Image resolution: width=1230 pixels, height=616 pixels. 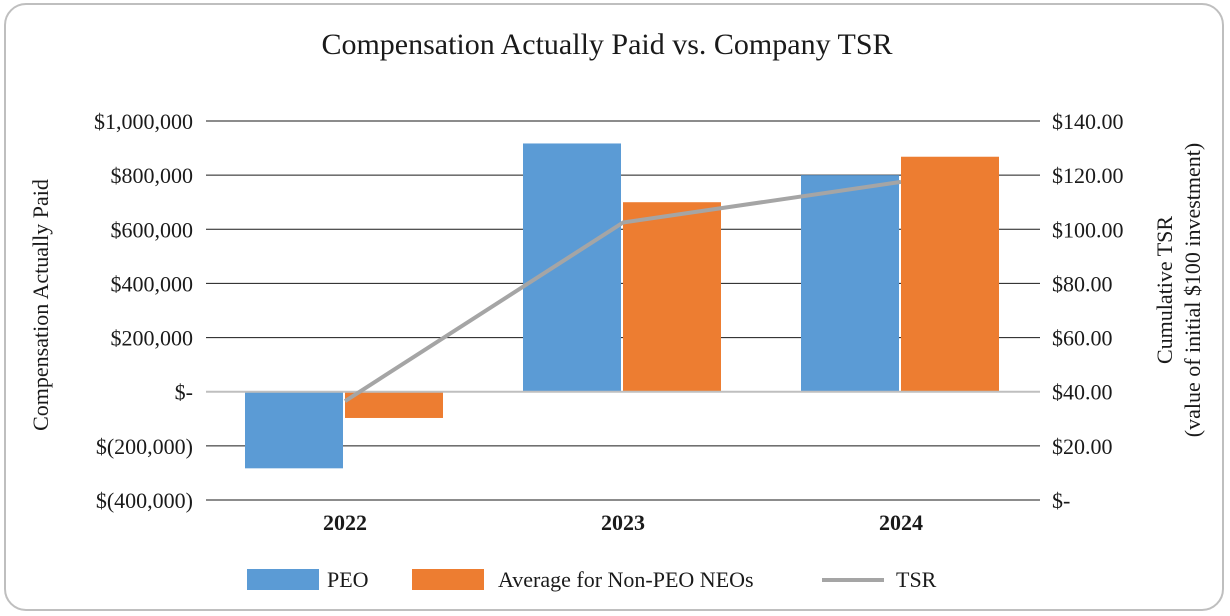 What do you see at coordinates (1088, 121) in the screenshot?
I see `y2-tick-label: $140.00` at bounding box center [1088, 121].